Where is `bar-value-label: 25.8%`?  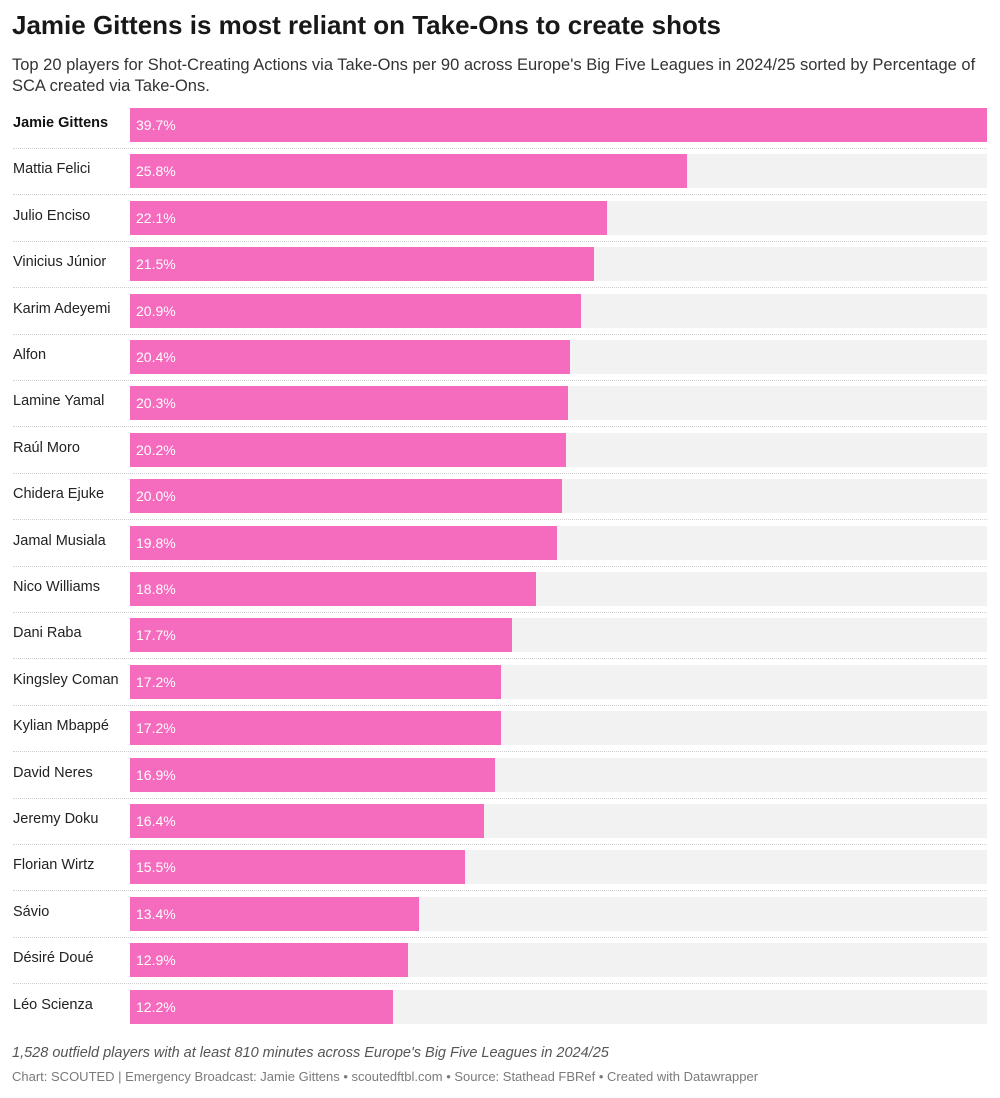 bar-value-label: 25.8% is located at coordinates (156, 171).